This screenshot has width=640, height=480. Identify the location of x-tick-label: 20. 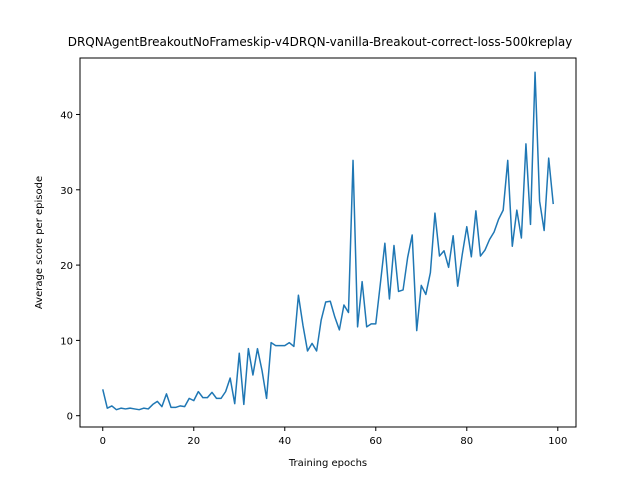
(193, 441).